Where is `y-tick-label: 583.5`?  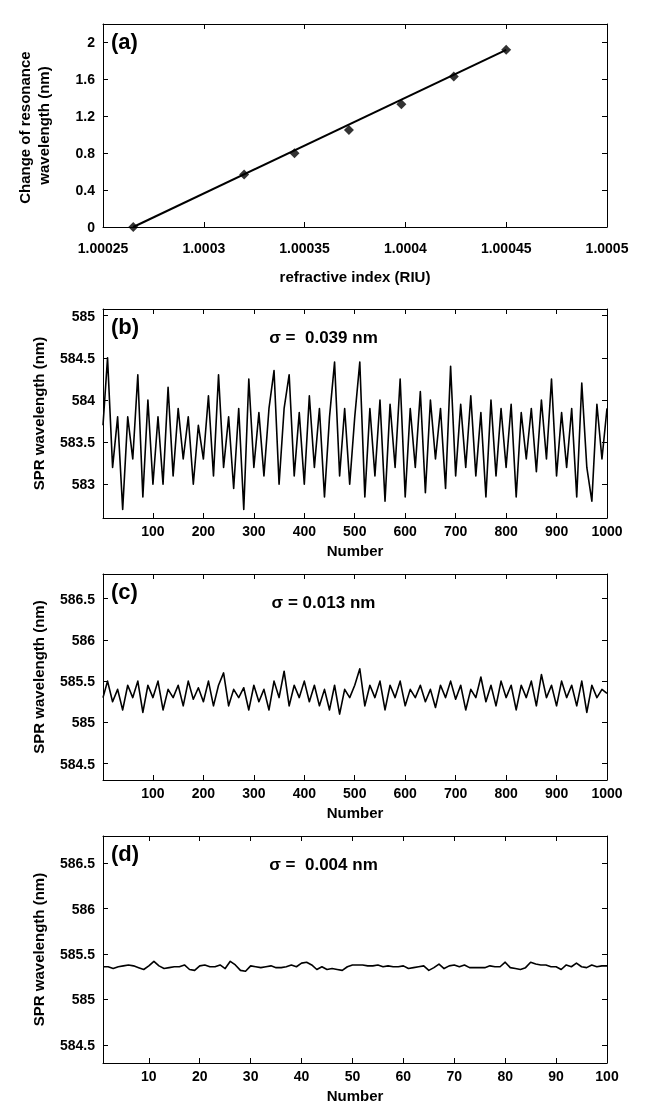 y-tick-label: 583.5 is located at coordinates (77, 442).